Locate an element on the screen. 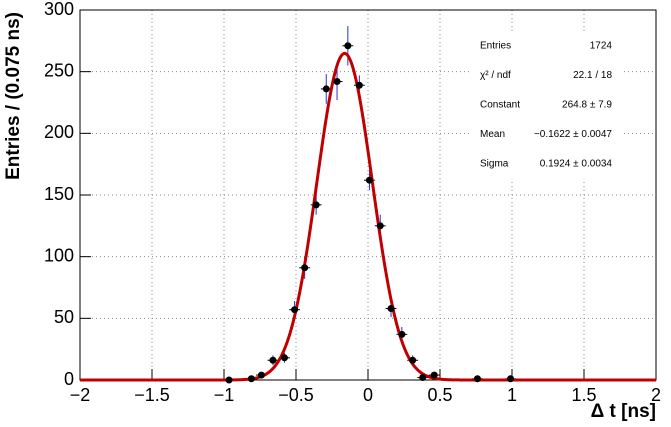  stat-value: 22.1 / 18 is located at coordinates (592, 75).